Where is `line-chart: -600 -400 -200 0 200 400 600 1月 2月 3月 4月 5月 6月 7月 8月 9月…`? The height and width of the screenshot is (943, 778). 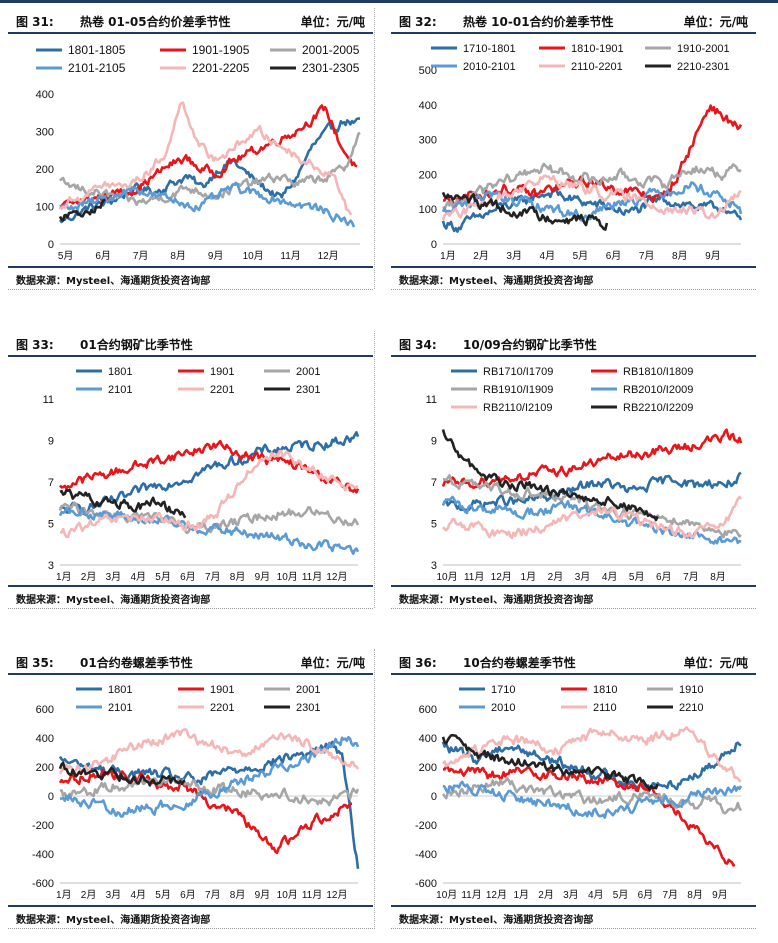 line-chart: -600 -400 -200 0 200 400 600 1月 2月 3月 4月 5月 6月 7月 8月 9月… is located at coordinates (196, 792).